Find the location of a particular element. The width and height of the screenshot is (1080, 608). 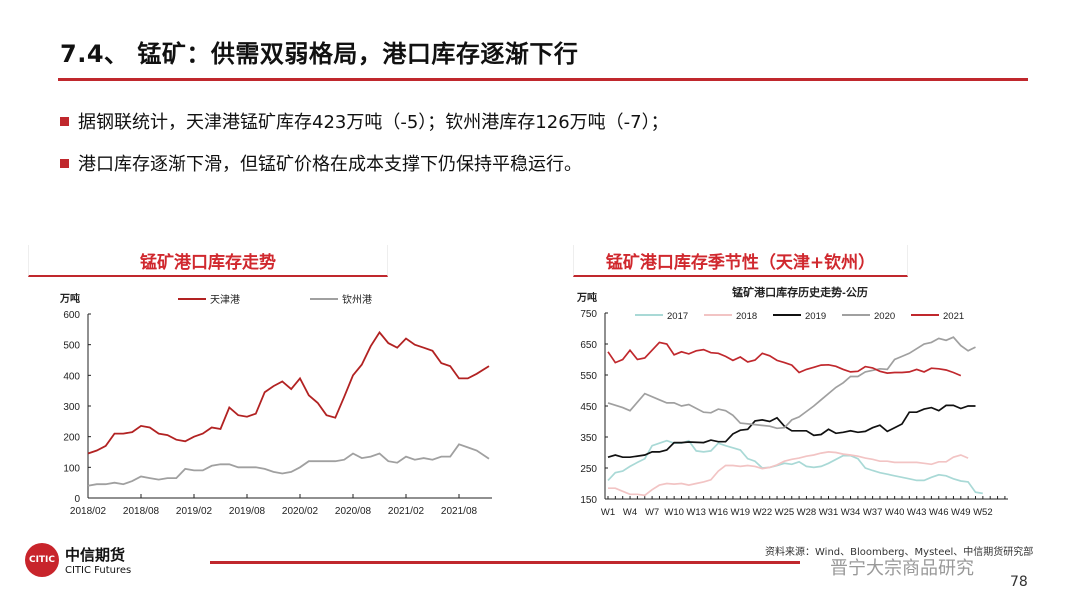

series-line-2019 is located at coordinates (791, 431).